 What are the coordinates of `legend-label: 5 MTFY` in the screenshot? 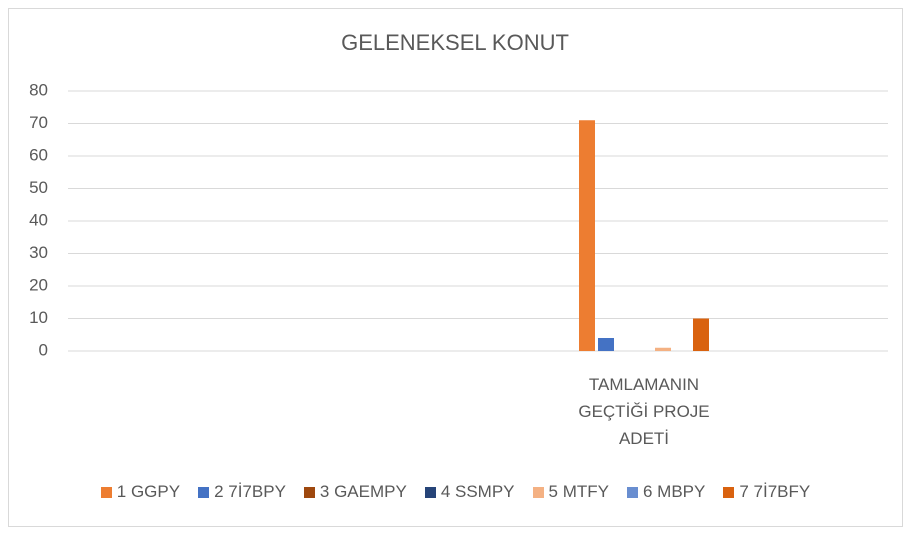 It's located at (578, 491).